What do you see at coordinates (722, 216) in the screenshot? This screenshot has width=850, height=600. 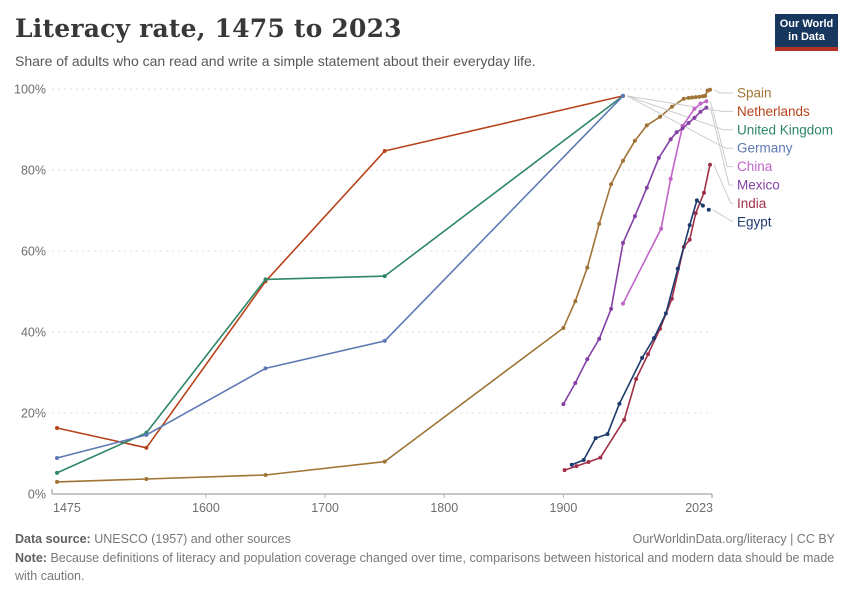 I see `legend-connector-egypt` at bounding box center [722, 216].